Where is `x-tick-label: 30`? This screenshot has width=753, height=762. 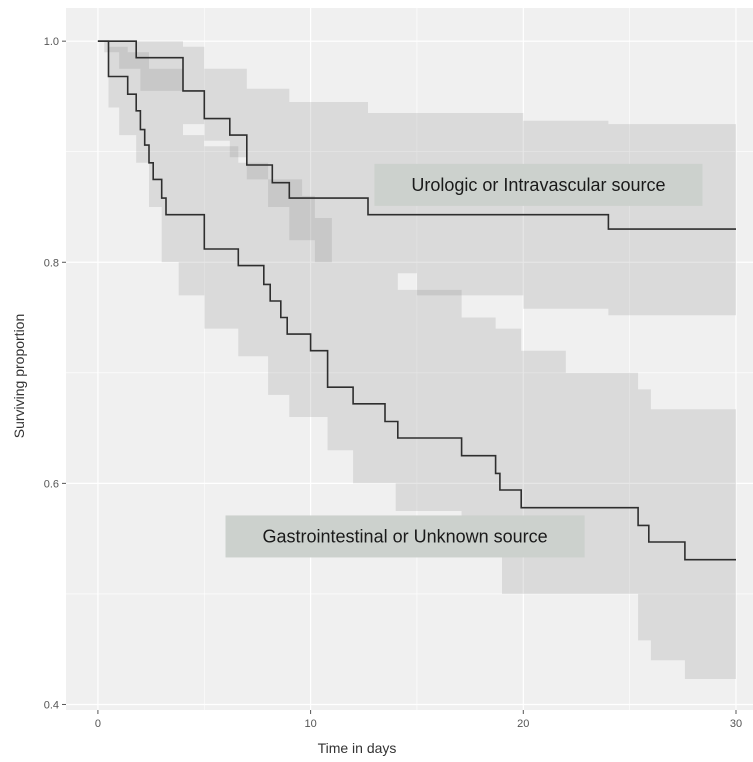
x-tick-label: 30 is located at coordinates (736, 724).